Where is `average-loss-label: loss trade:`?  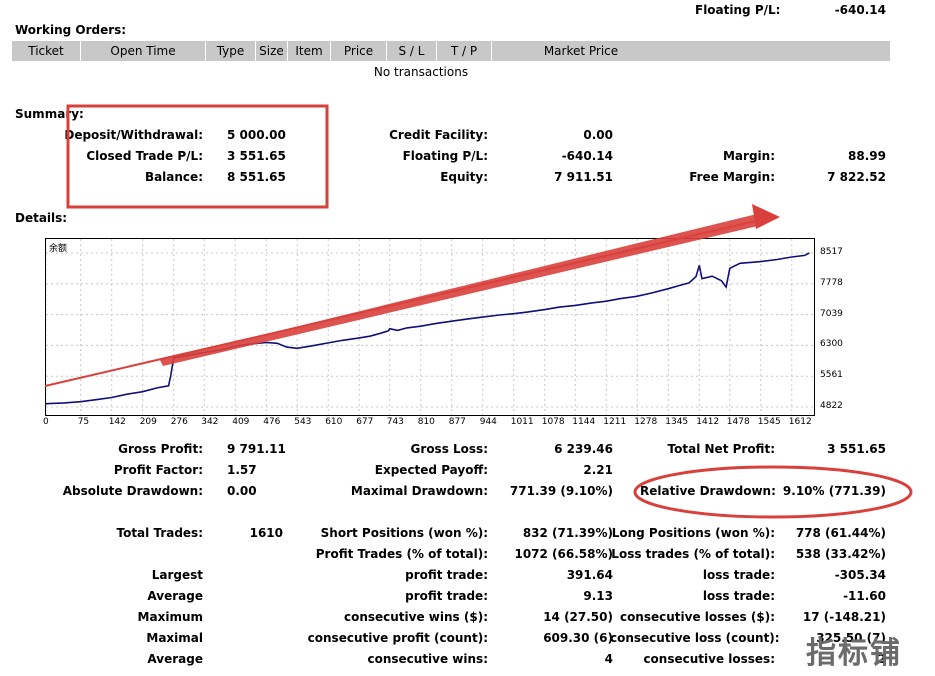
average-loss-label: loss trade: is located at coordinates (738, 596).